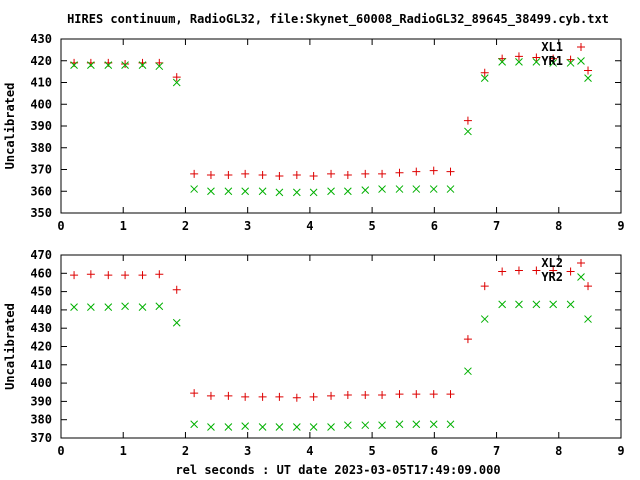 This screenshot has width=640, height=480. What do you see at coordinates (558, 451) in the screenshot?
I see `x-tick-label: 8` at bounding box center [558, 451].